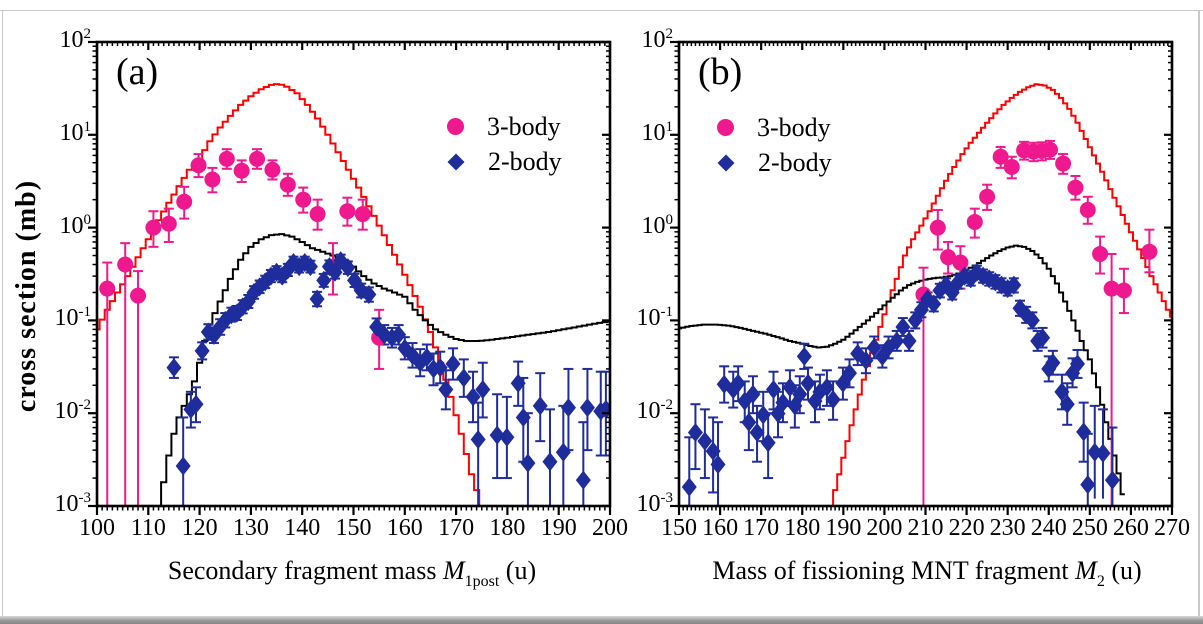 This screenshot has height=624, width=1203. What do you see at coordinates (2, 313) in the screenshot?
I see `frame-left-border` at bounding box center [2, 313].